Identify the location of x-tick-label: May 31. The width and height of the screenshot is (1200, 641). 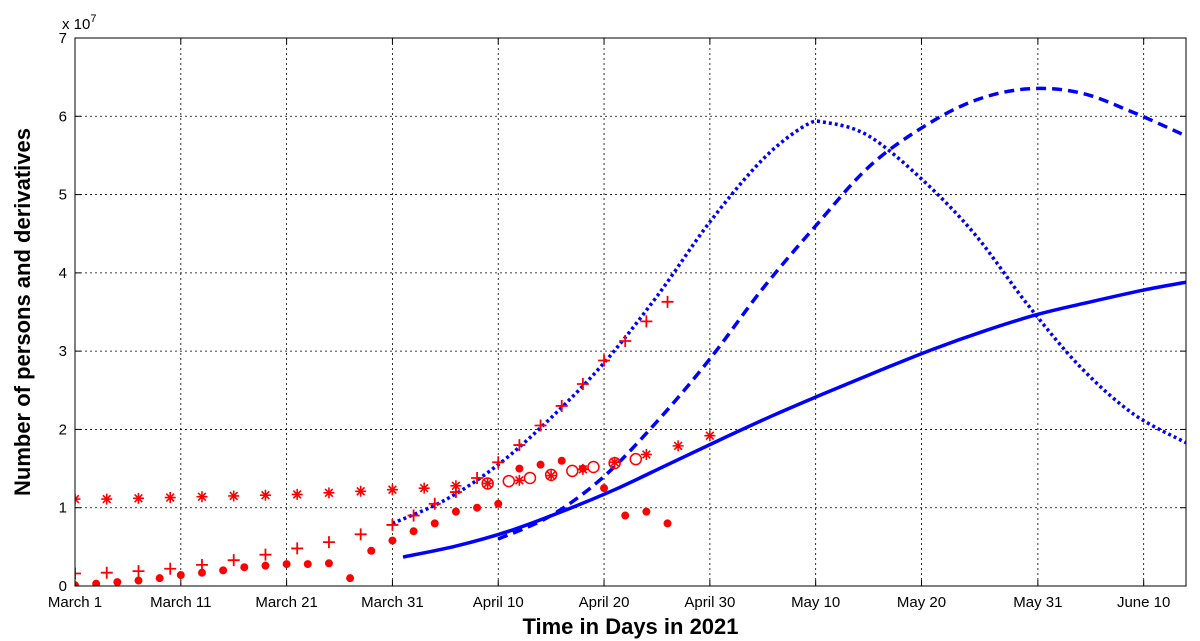
(1037, 602).